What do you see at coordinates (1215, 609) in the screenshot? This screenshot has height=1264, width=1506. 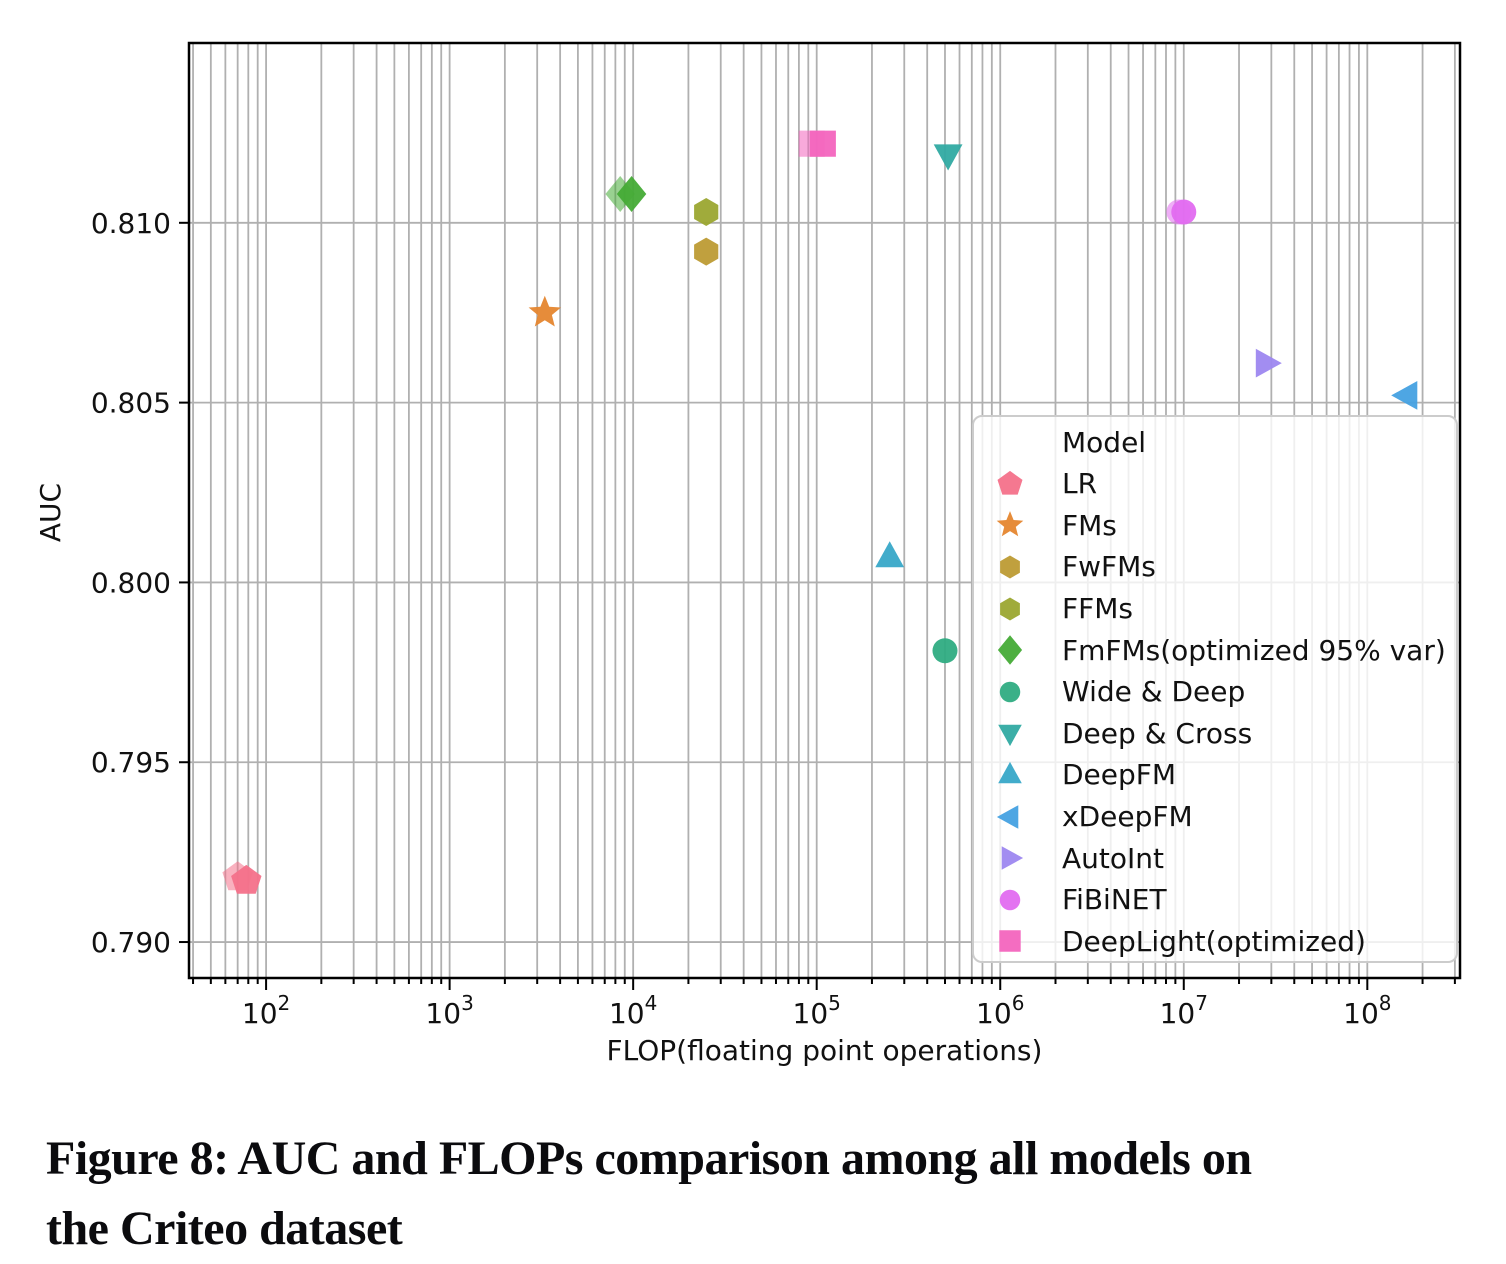 I see `legend-item-ffms: FFMs` at bounding box center [1215, 609].